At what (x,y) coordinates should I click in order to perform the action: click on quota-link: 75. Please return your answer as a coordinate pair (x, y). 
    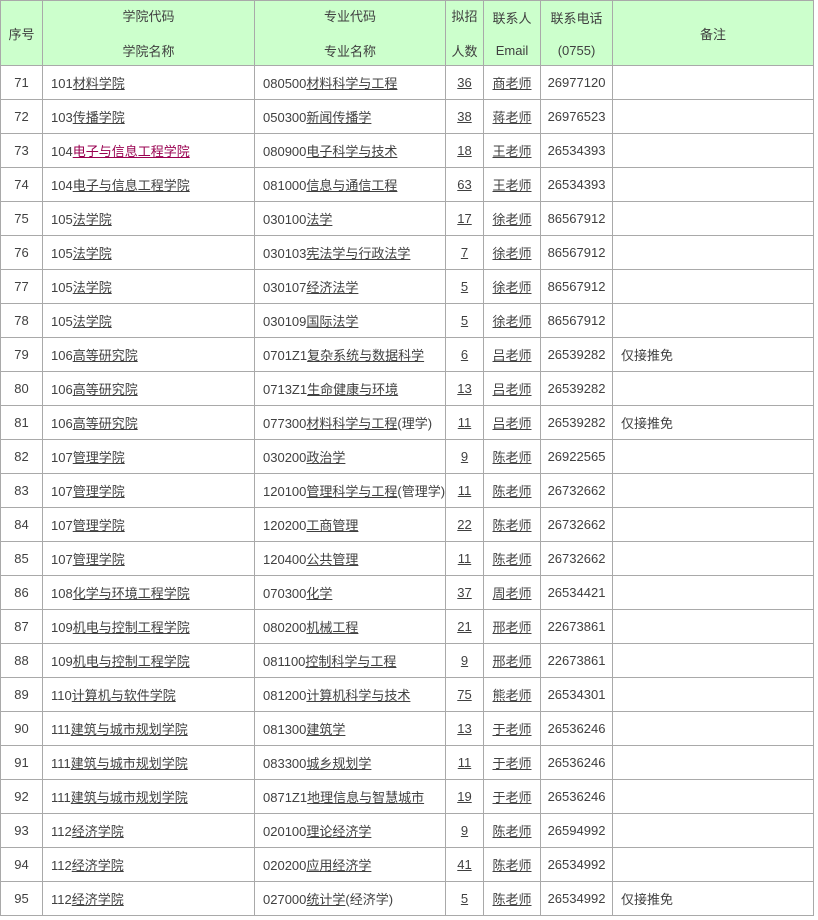
    Looking at the image, I should click on (464, 694).